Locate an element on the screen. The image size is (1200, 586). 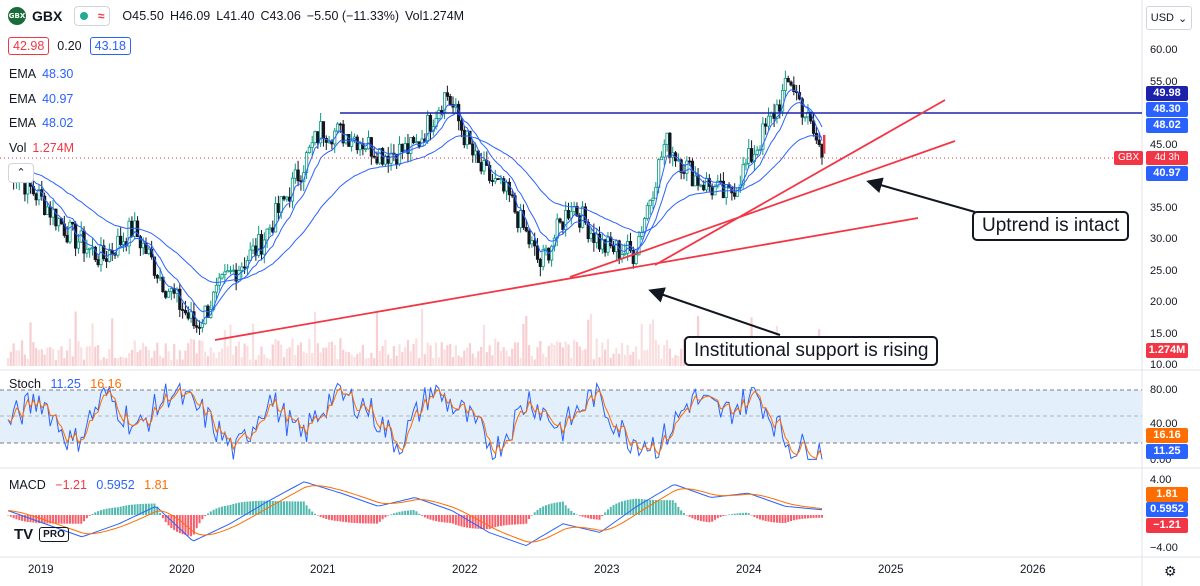
indicator-ema-2: EMA 40.97 is located at coordinates (41, 99).